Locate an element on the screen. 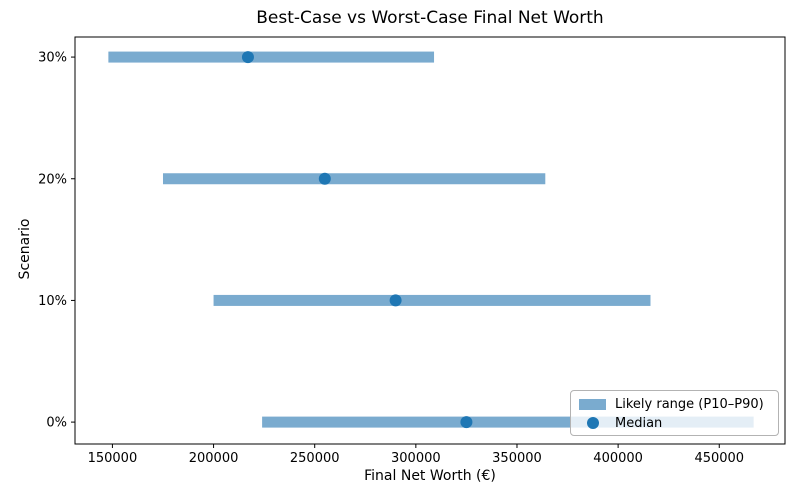  legend-label-median: Median is located at coordinates (639, 423).